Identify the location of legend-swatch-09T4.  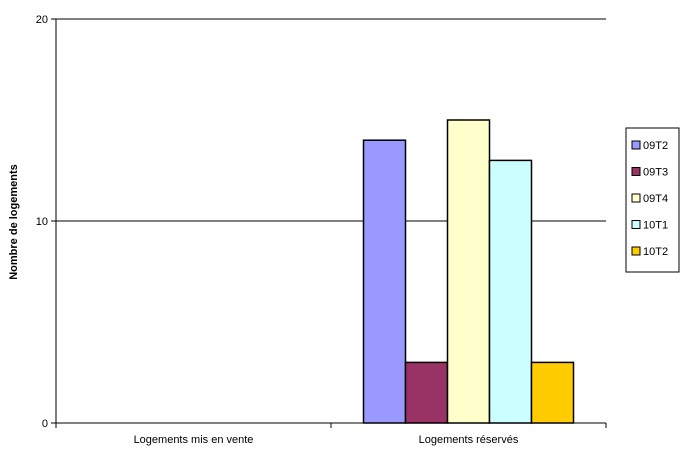
(636, 198).